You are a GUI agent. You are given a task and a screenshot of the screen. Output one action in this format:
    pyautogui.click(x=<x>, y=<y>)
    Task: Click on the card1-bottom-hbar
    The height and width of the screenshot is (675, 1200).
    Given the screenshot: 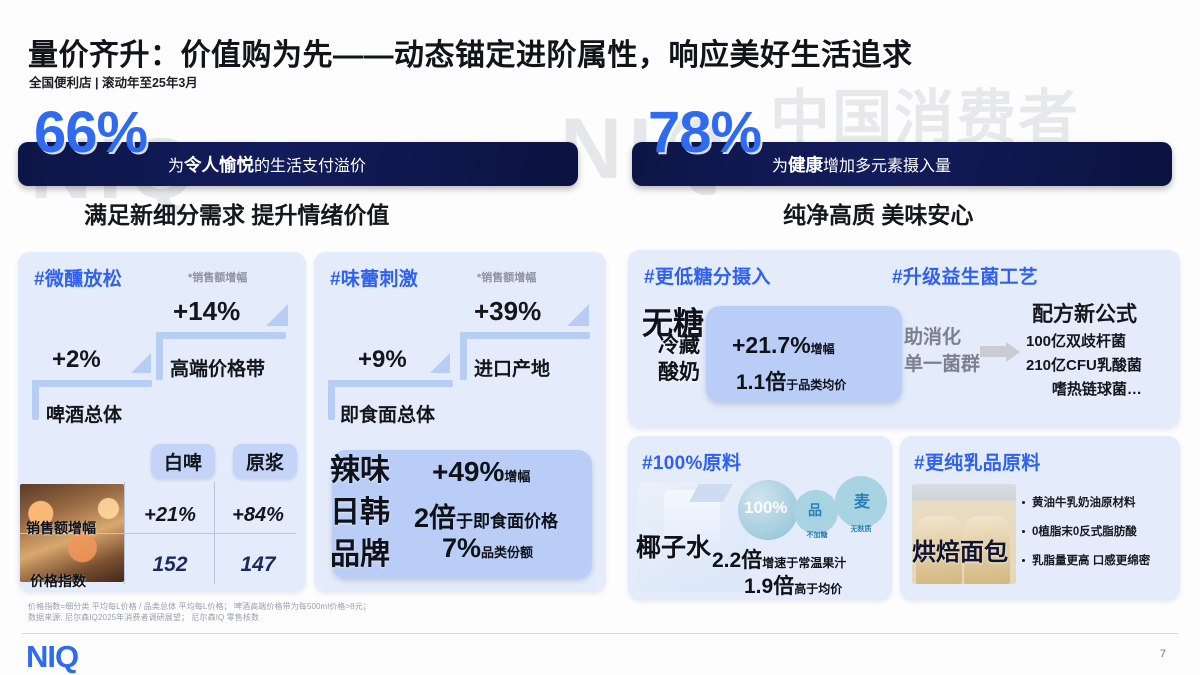 What is the action you would take?
    pyautogui.click(x=92, y=383)
    